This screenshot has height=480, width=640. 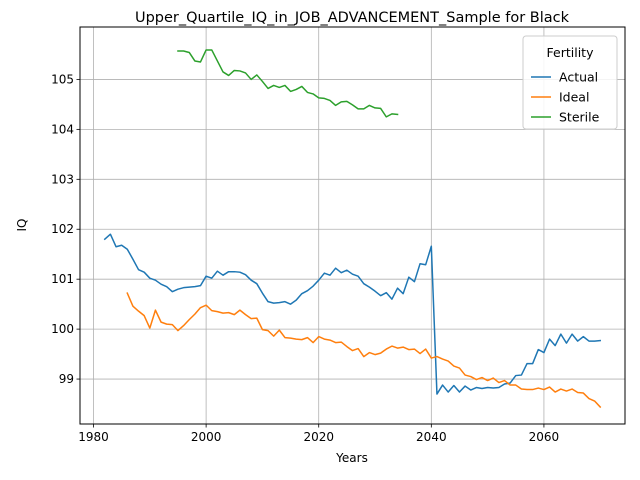 I want to click on x-tick-label: 1980, so click(x=93, y=437).